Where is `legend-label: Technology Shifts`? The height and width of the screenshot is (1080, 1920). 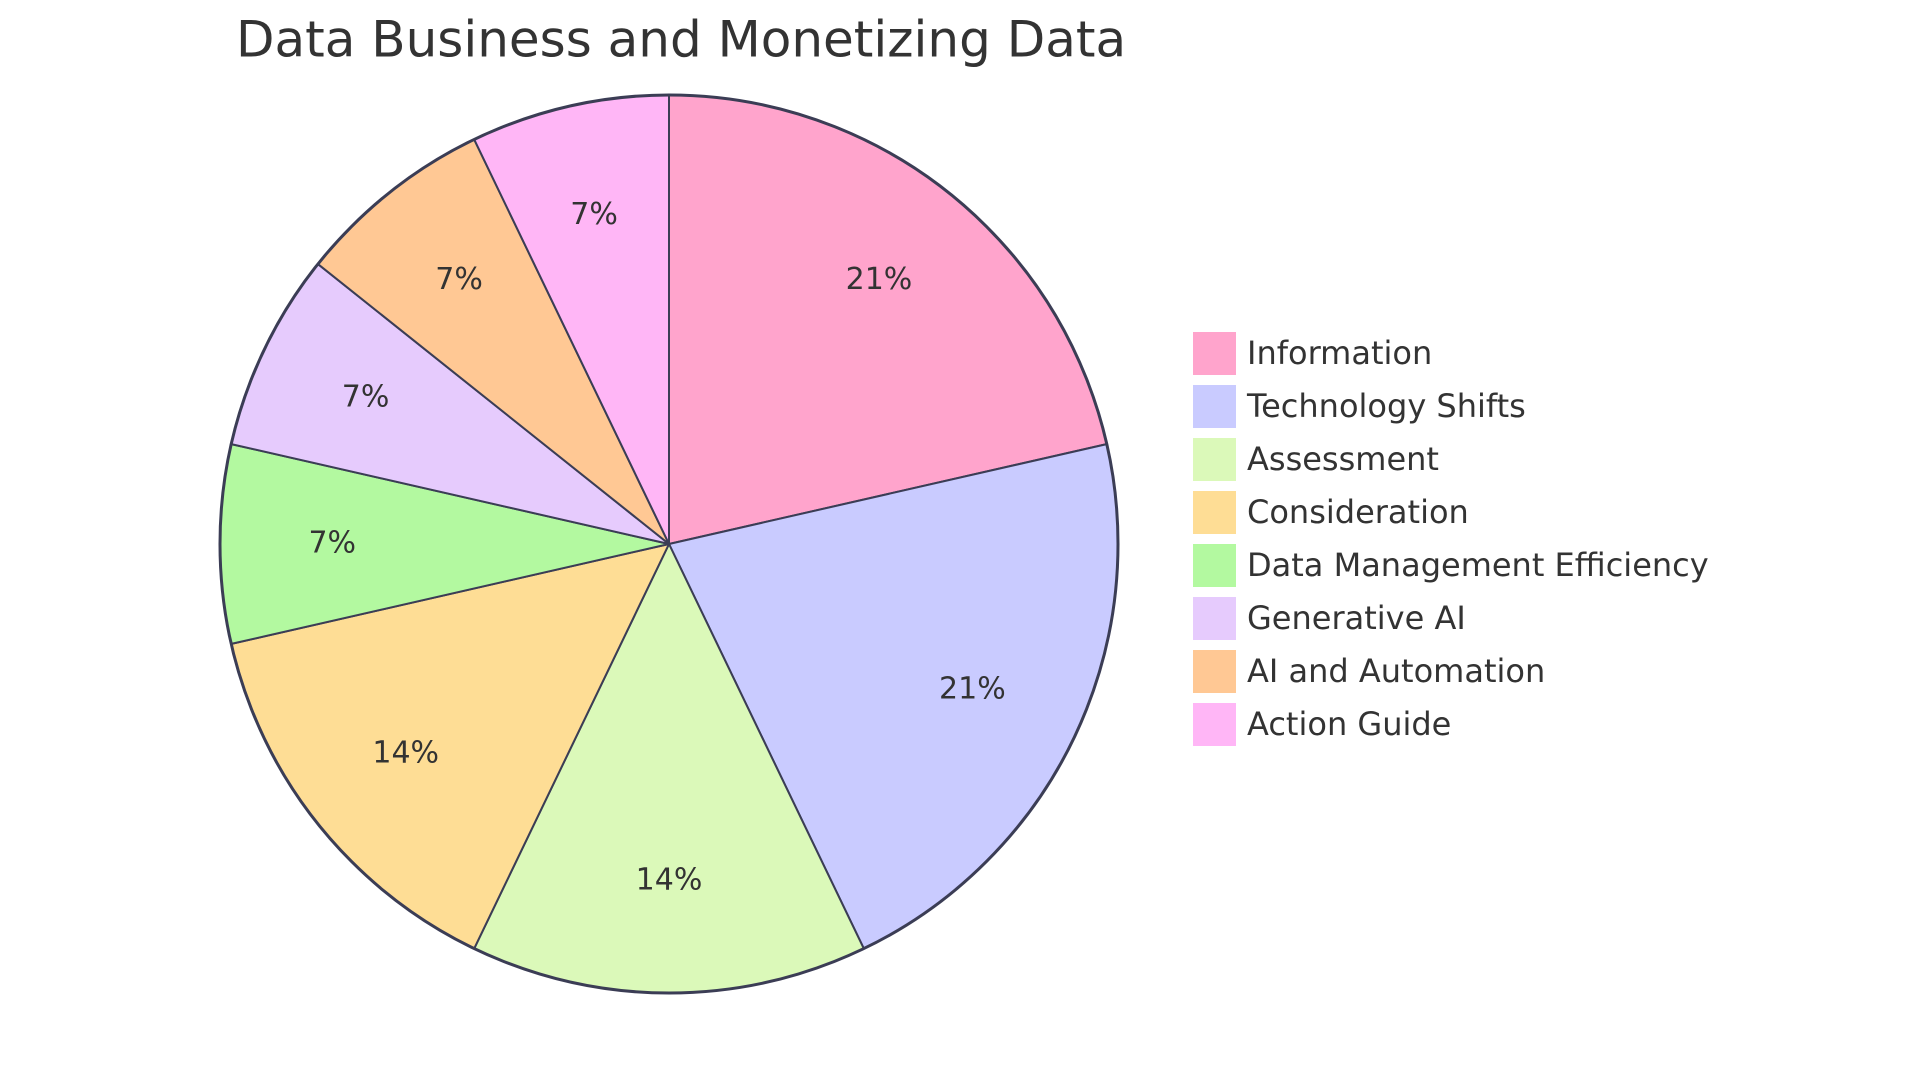 legend-label: Technology Shifts is located at coordinates (1386, 406).